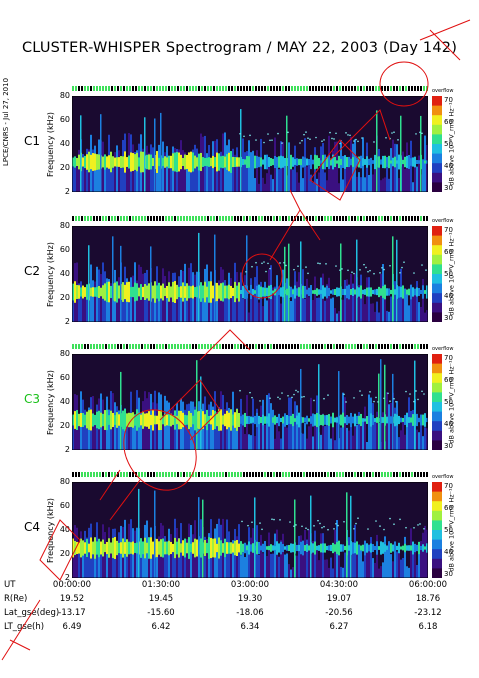 This screenshot has height=678, width=479. I want to click on ephemeris-value: 6.18, so click(428, 627).